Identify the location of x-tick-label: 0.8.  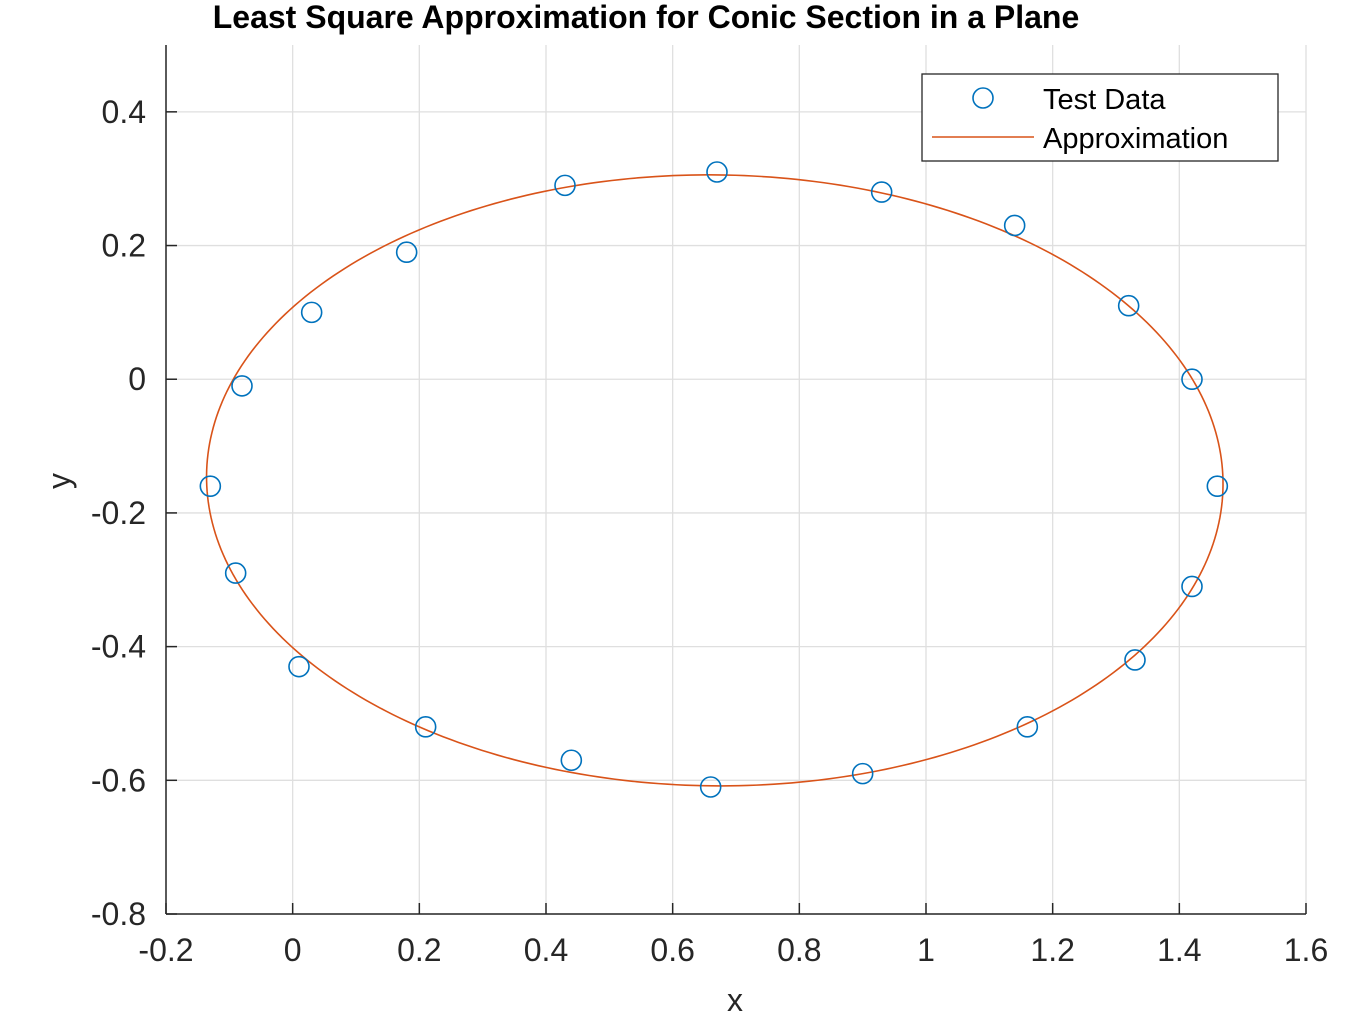
(799, 950).